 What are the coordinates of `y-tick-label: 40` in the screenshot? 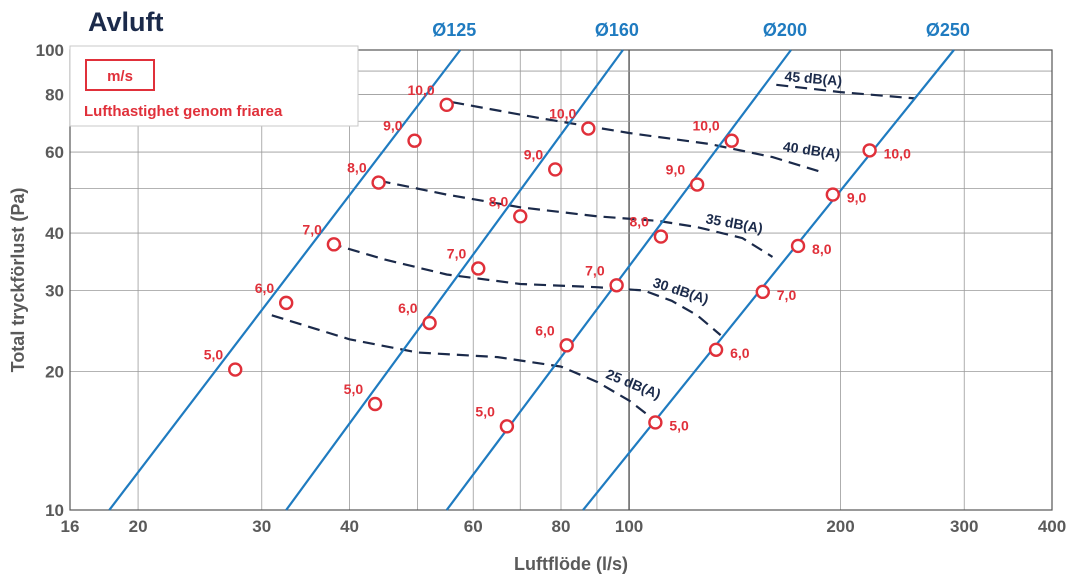 It's located at (54, 233).